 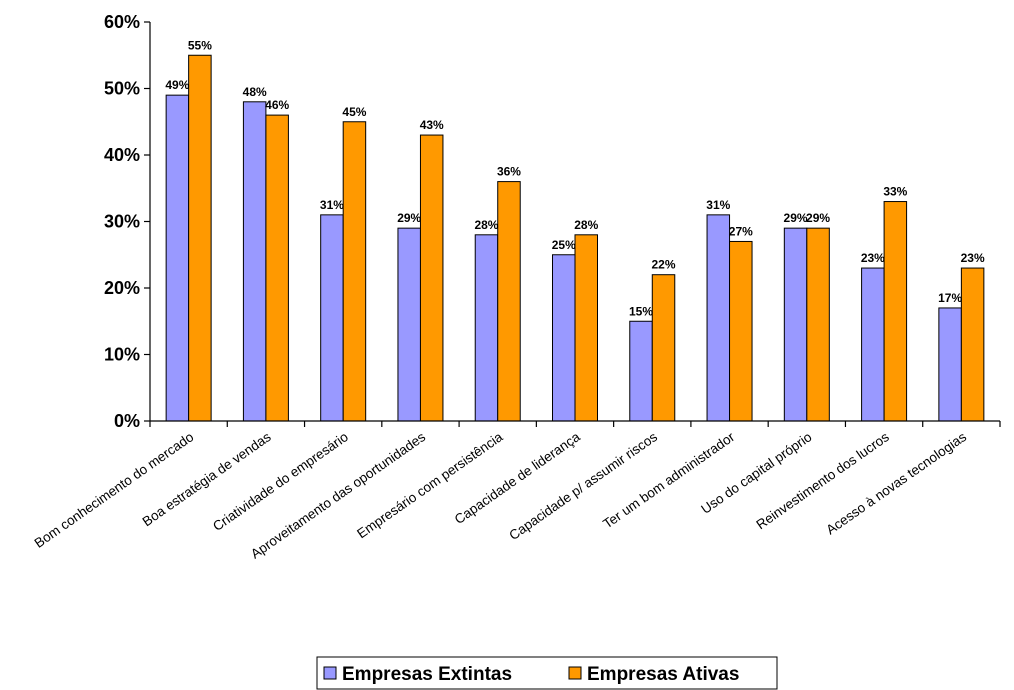 I want to click on data-label-ativas-5: 28%, so click(x=586, y=225).